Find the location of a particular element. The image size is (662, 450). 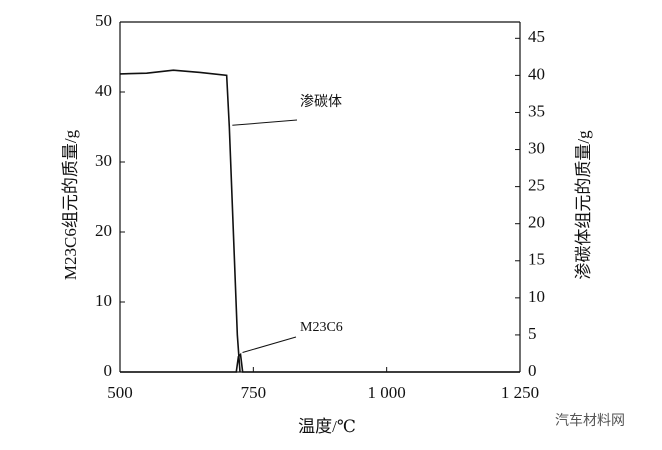

y-axis-label: M23C6组元的质量/g is located at coordinates (70, 204).